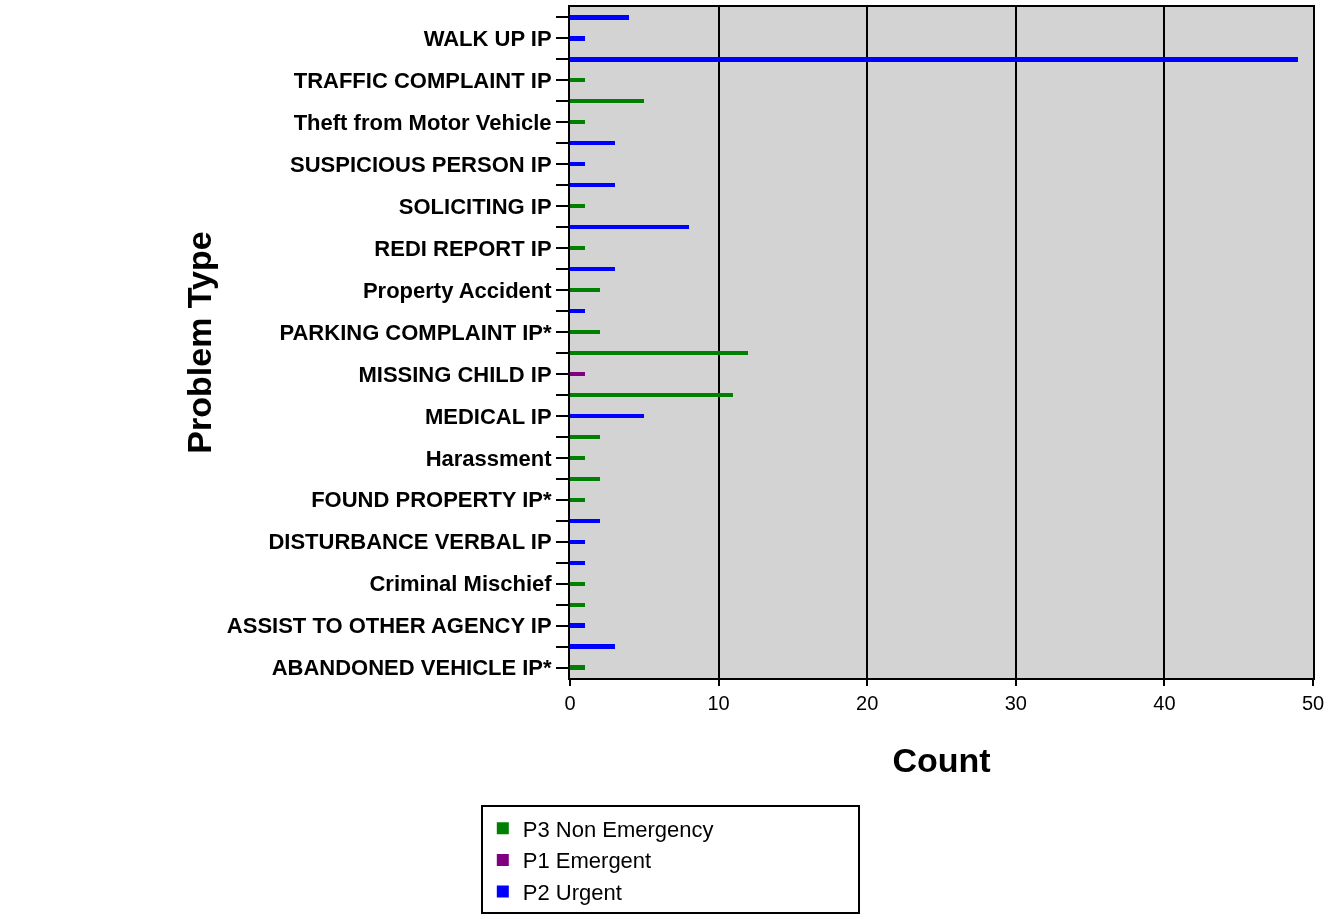  Describe the element at coordinates (1313, 703) in the screenshot. I see `x-tick-label: 50` at that location.